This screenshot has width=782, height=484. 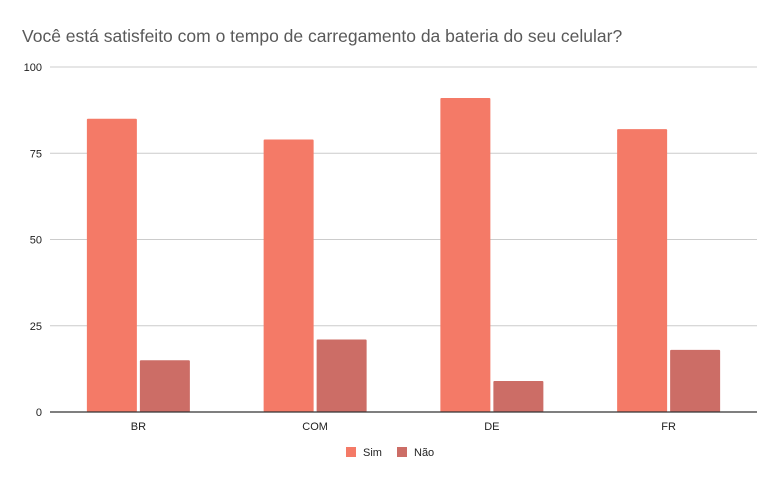 I want to click on legend-label: Sim, so click(x=372, y=453).